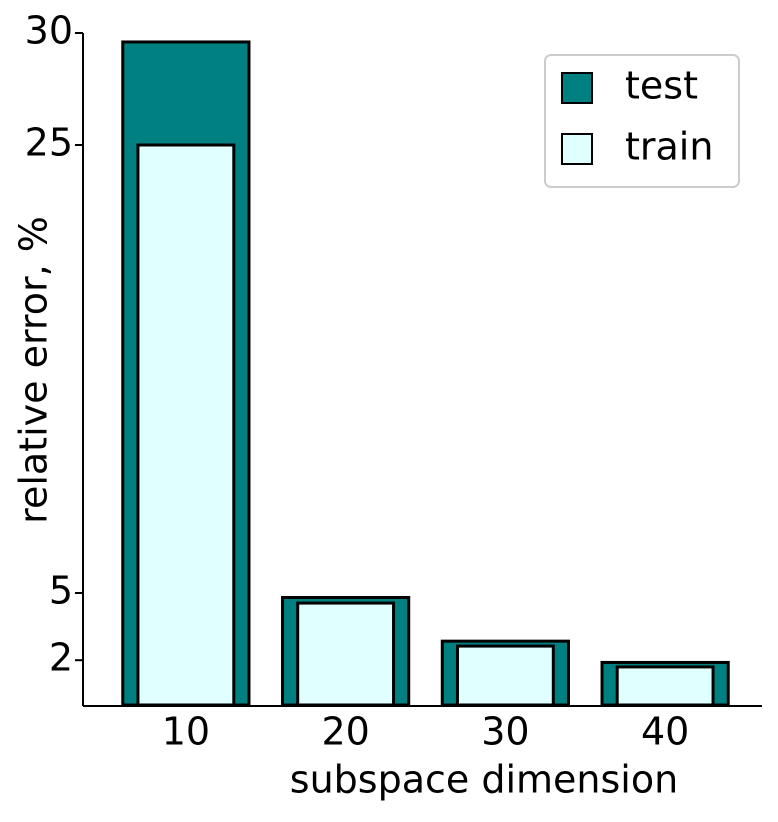 The width and height of the screenshot is (778, 822). Describe the element at coordinates (49, 143) in the screenshot. I see `y-tick-label: 25` at that location.